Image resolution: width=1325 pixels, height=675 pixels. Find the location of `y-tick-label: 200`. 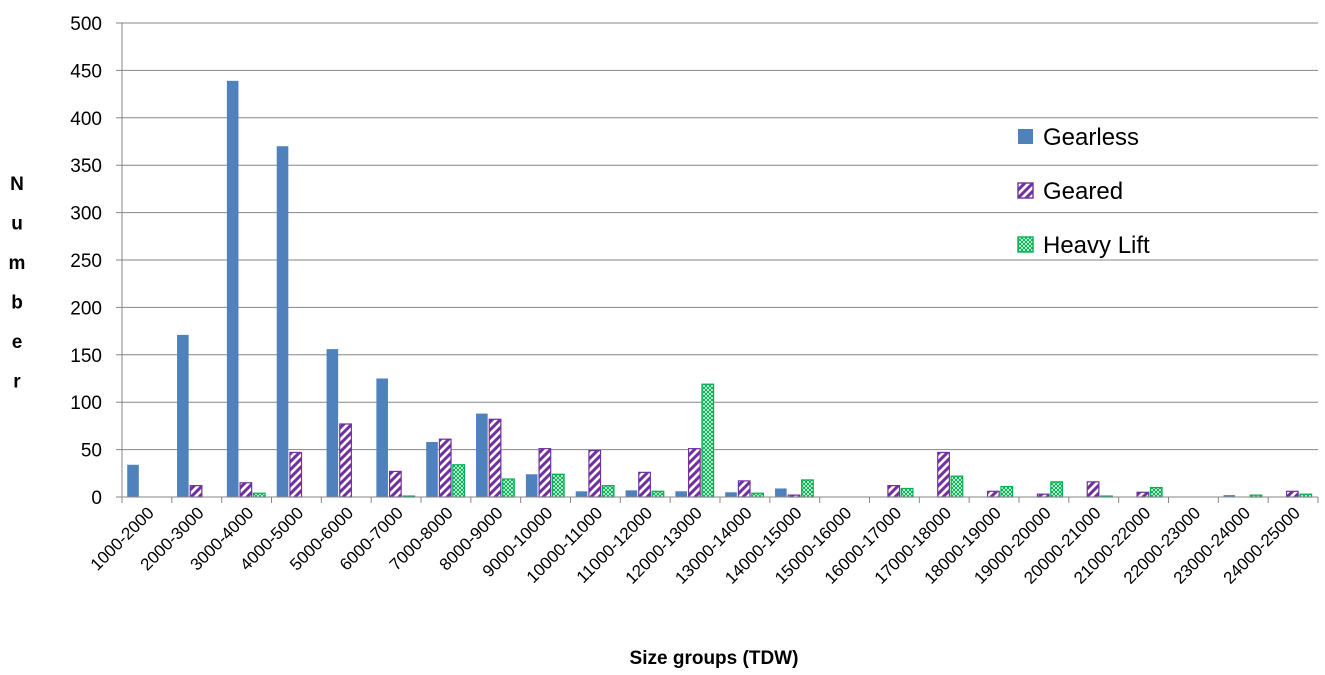

y-tick-label: 200 is located at coordinates (86, 308).